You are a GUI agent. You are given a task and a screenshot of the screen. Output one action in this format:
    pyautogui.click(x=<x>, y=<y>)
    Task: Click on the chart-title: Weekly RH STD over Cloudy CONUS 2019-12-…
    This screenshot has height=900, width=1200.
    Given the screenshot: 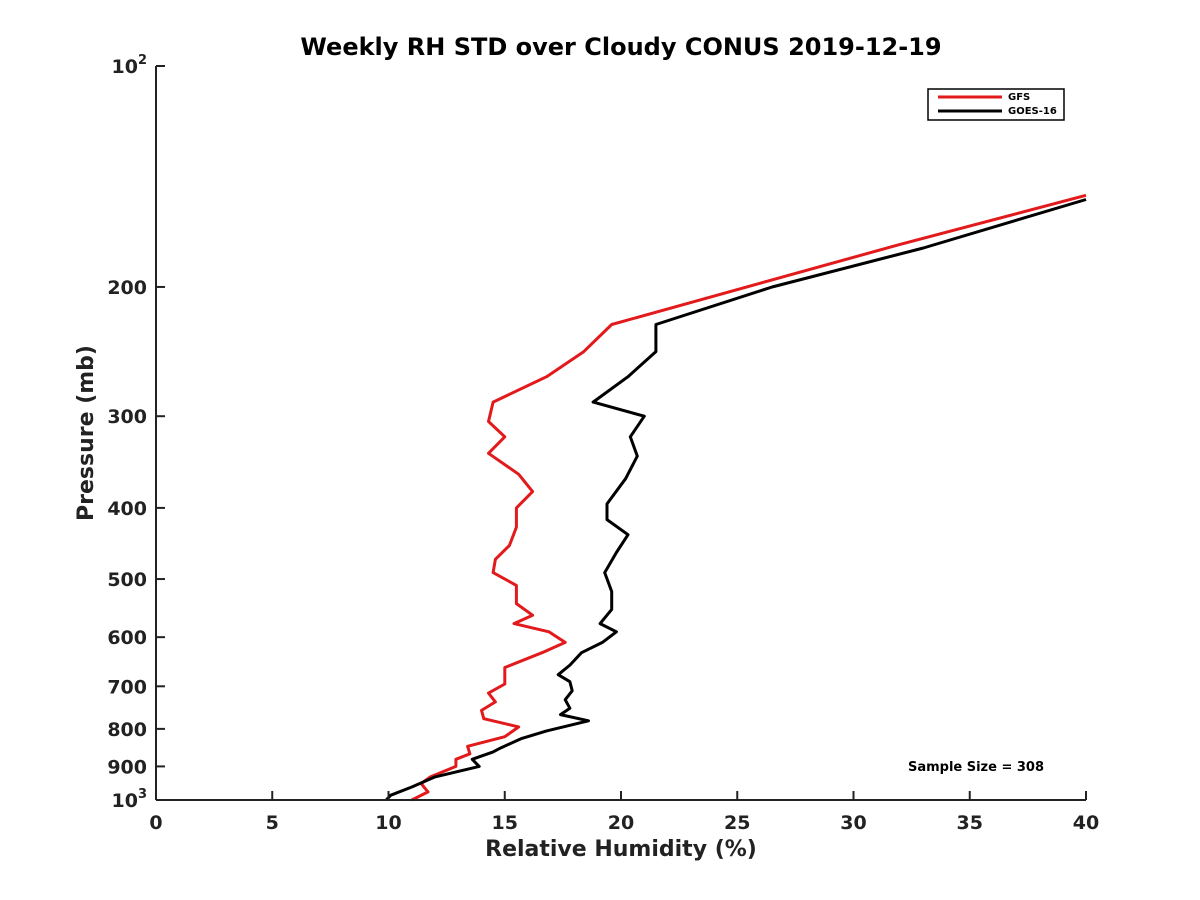 What is the action you would take?
    pyautogui.click(x=620, y=47)
    